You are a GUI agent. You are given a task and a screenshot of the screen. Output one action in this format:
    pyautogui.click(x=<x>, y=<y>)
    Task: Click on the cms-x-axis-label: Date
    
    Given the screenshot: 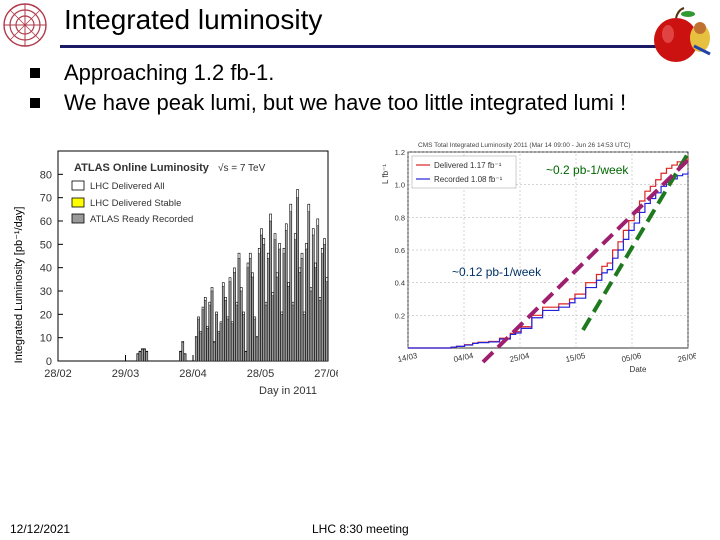 What is the action you would take?
    pyautogui.click(x=638, y=369)
    